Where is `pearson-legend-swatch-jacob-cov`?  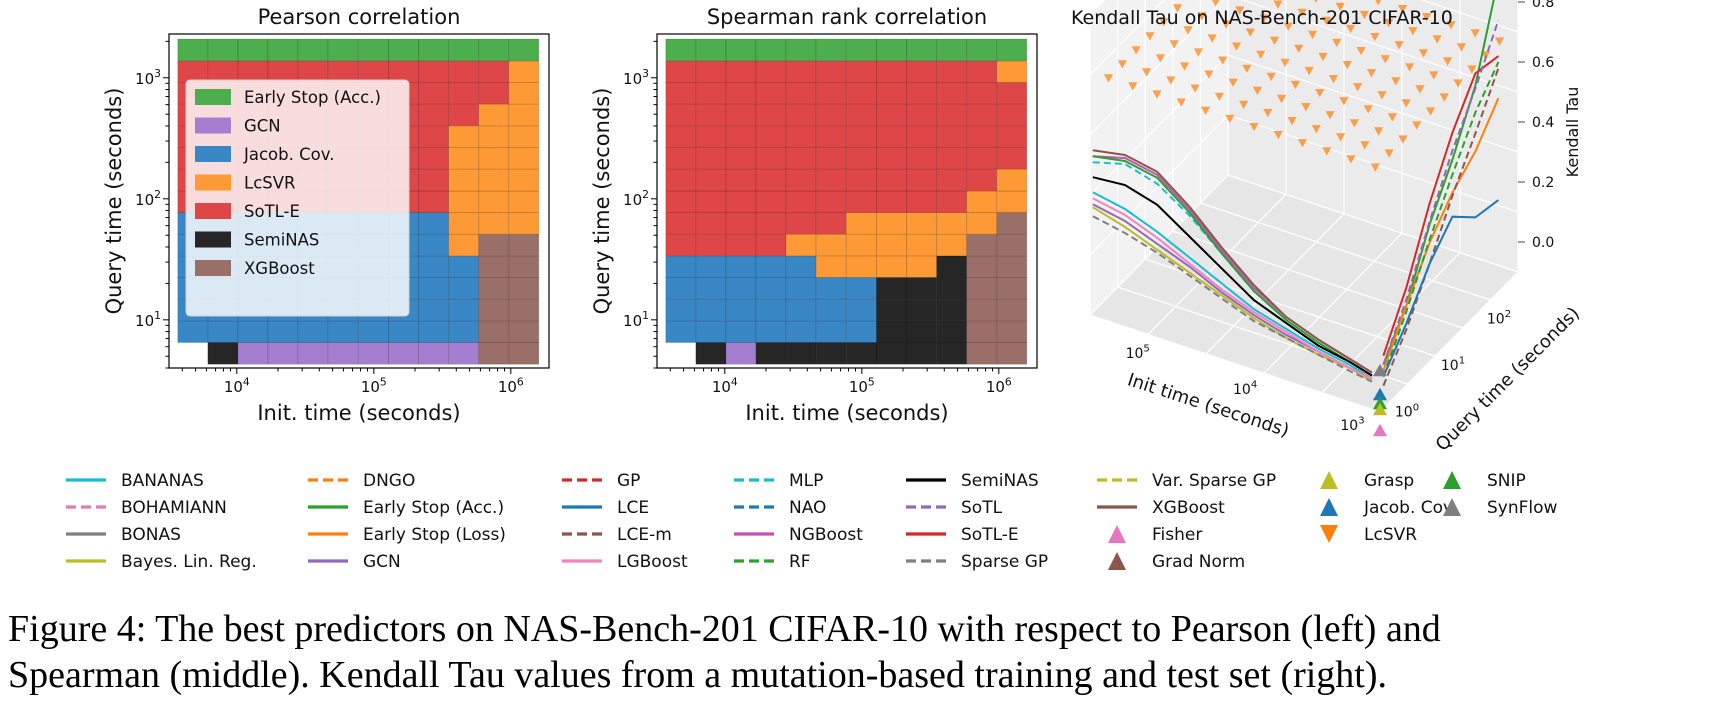 pearson-legend-swatch-jacob-cov is located at coordinates (213, 154).